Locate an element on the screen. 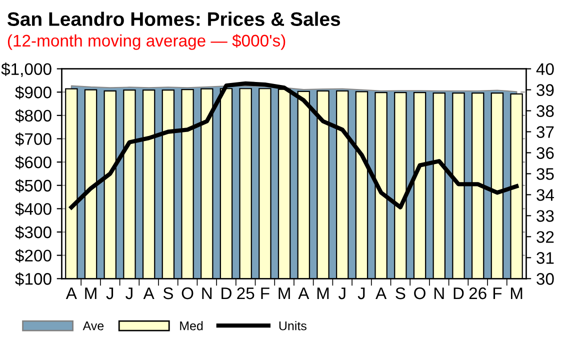  y-tick-label: $1,000 is located at coordinates (26, 69).